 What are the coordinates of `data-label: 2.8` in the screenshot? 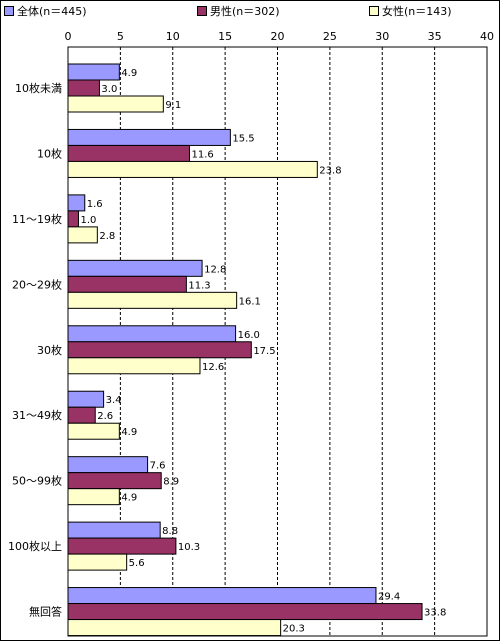 It's located at (107, 236).